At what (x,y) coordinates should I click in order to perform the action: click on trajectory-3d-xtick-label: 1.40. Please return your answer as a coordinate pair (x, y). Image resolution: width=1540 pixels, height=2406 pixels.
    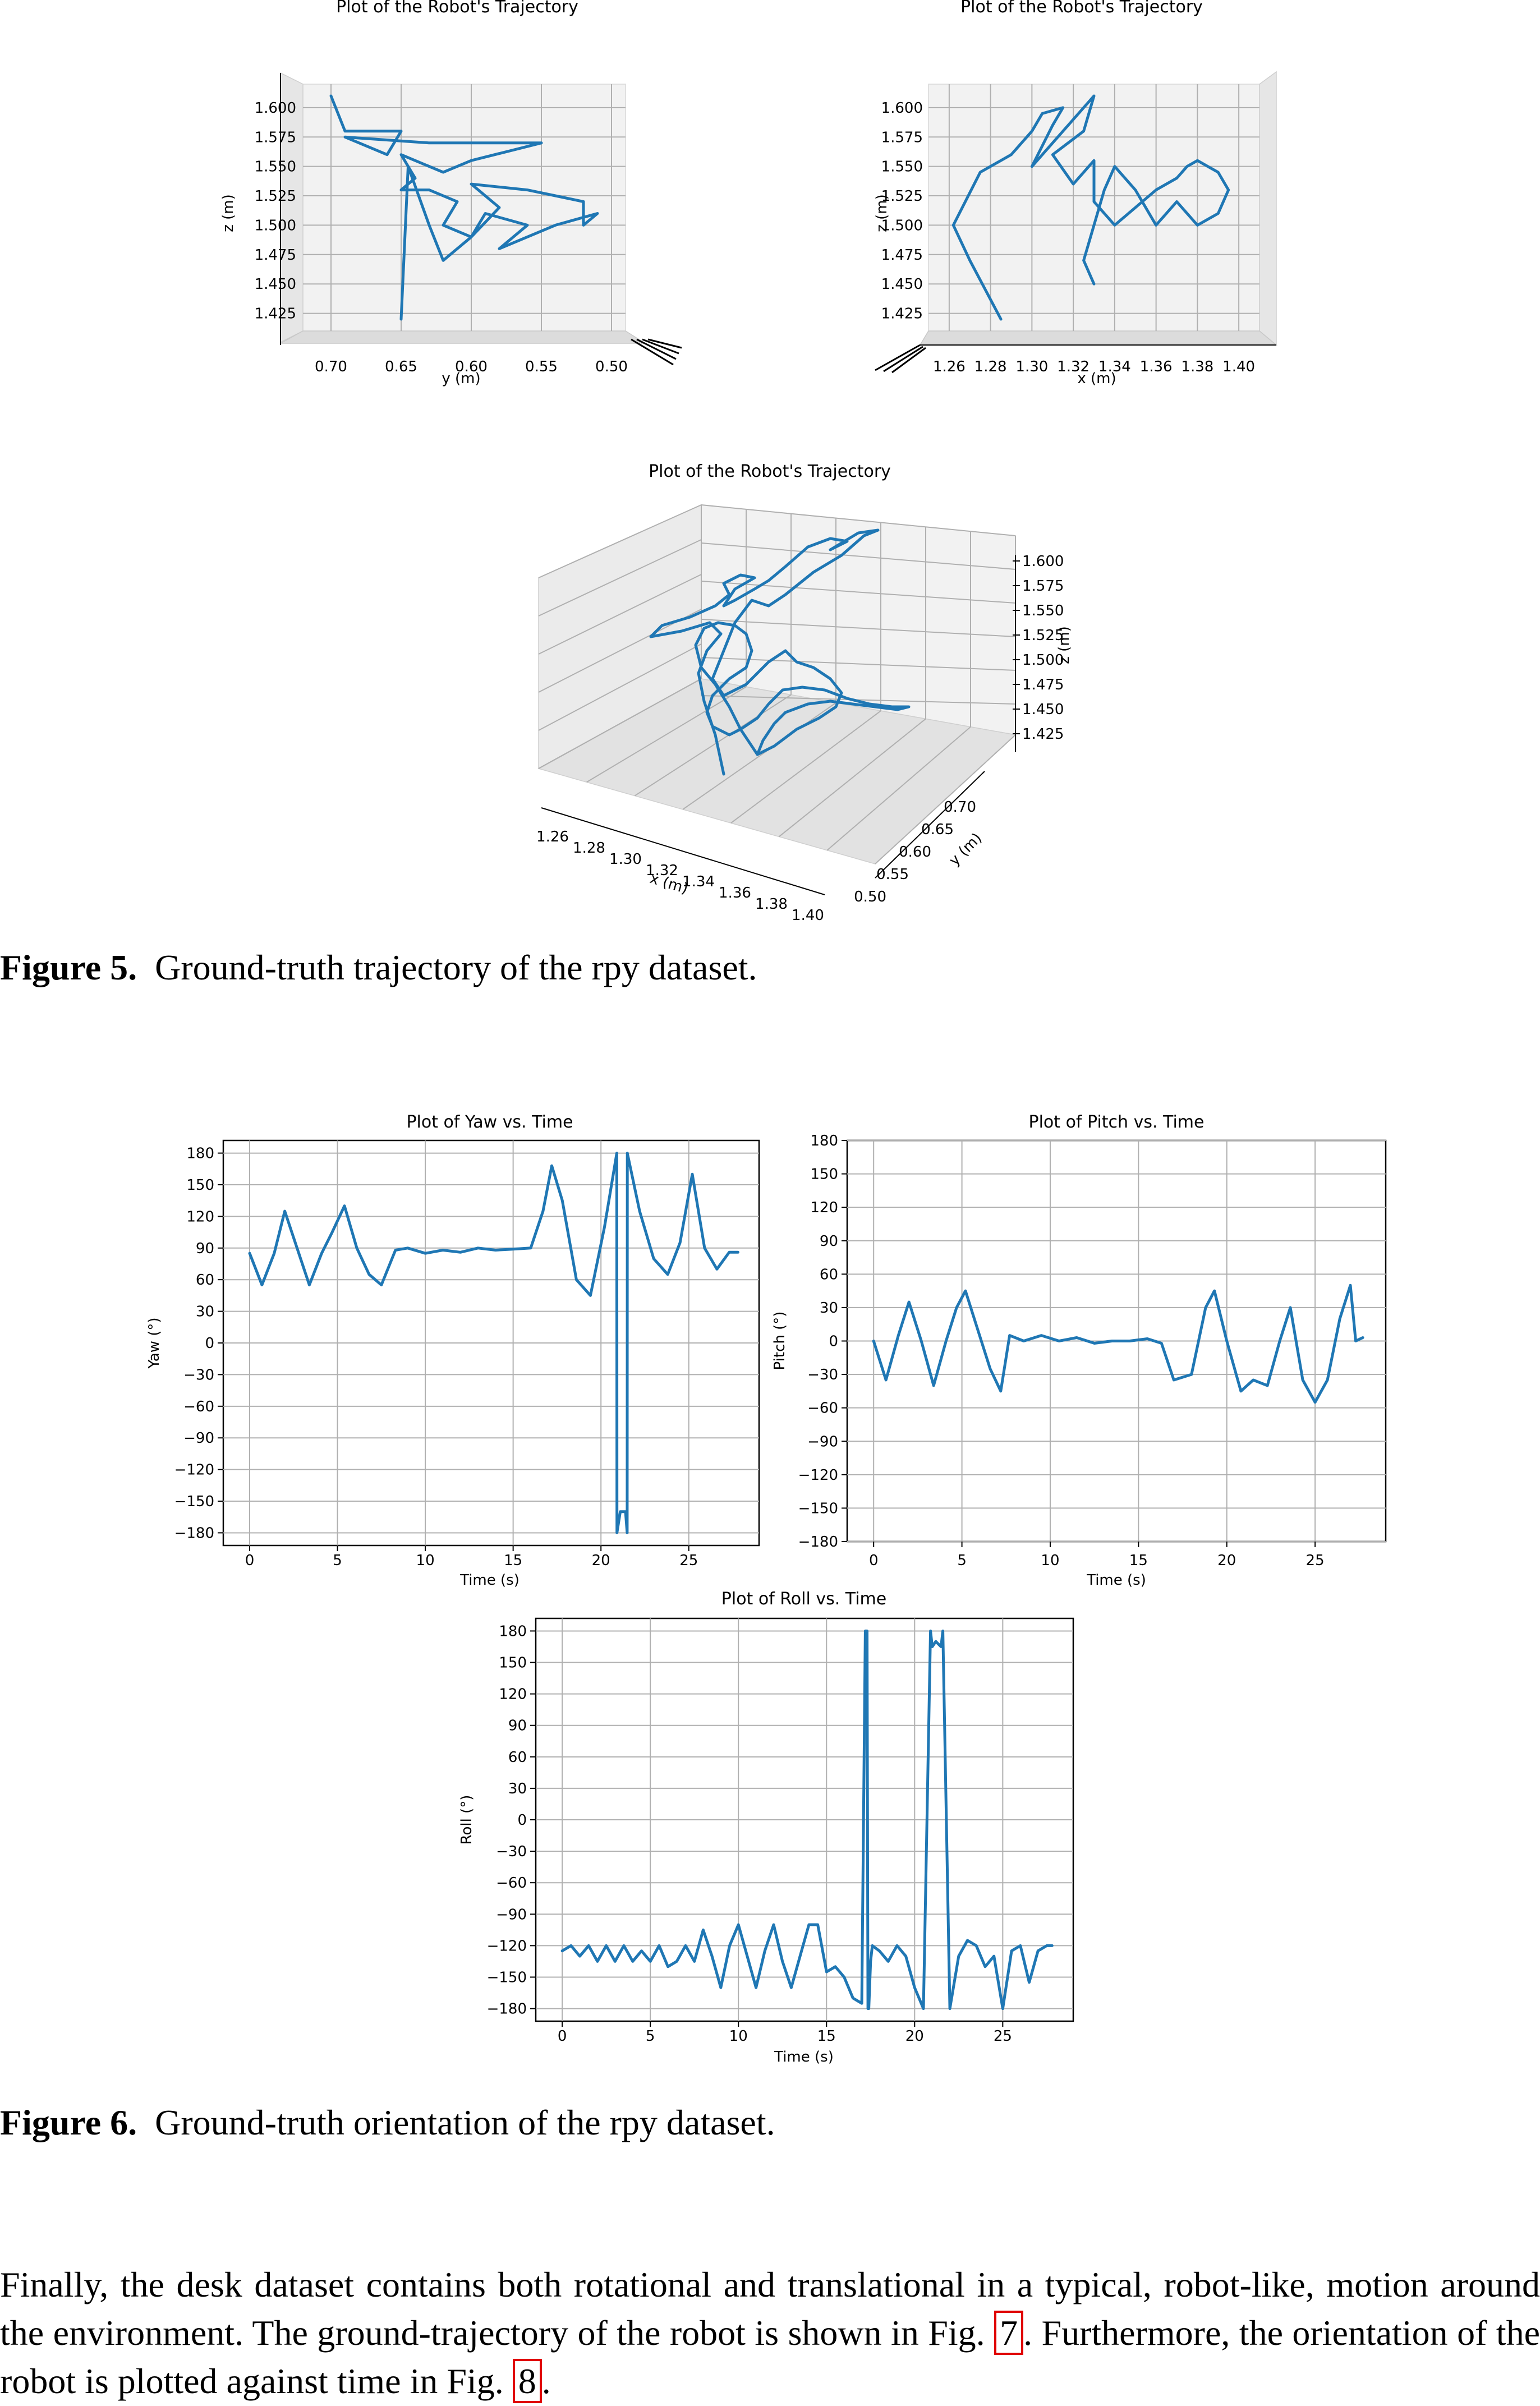
    Looking at the image, I should click on (808, 915).